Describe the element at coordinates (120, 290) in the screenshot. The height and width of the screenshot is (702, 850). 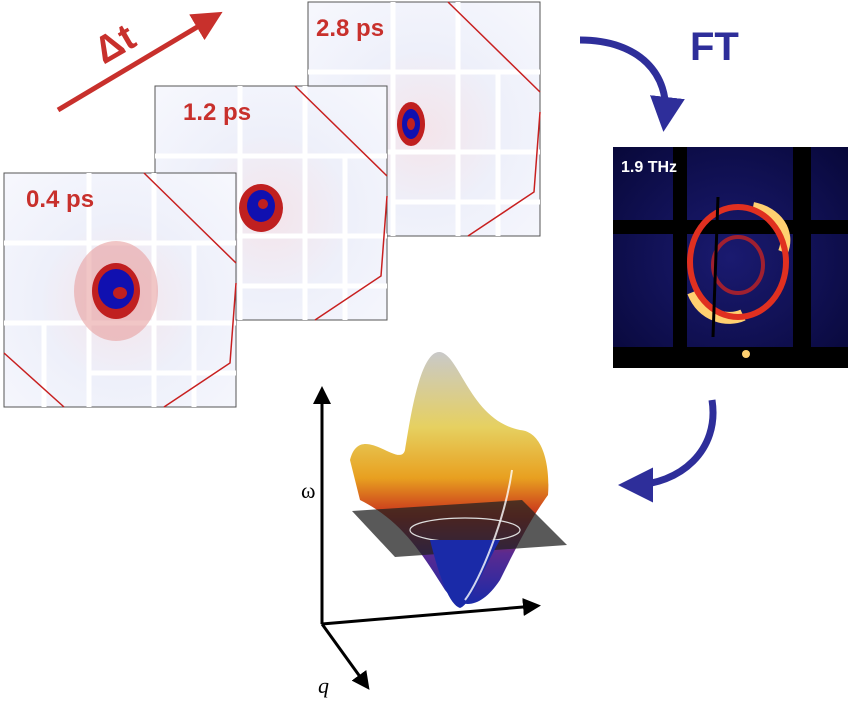
I see `panel: 0.4 ps` at that location.